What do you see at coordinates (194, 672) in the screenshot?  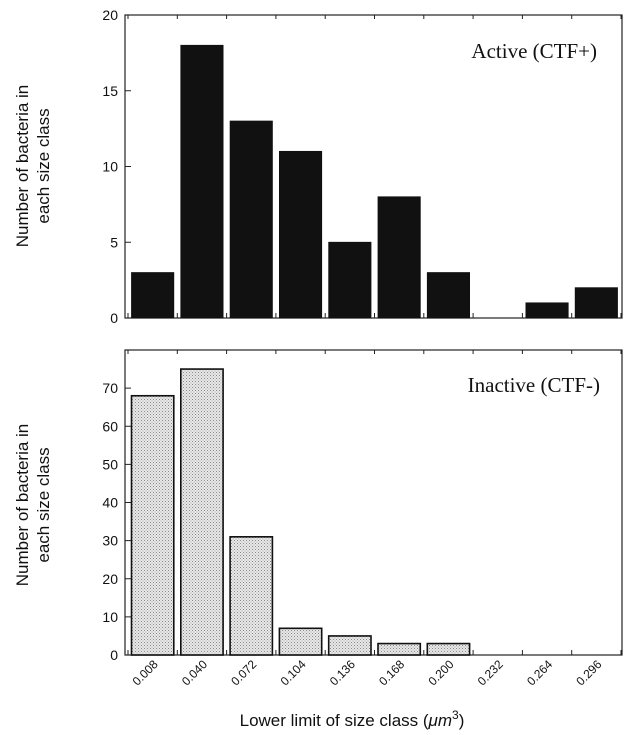 I see `x-tick-label: 0.040` at bounding box center [194, 672].